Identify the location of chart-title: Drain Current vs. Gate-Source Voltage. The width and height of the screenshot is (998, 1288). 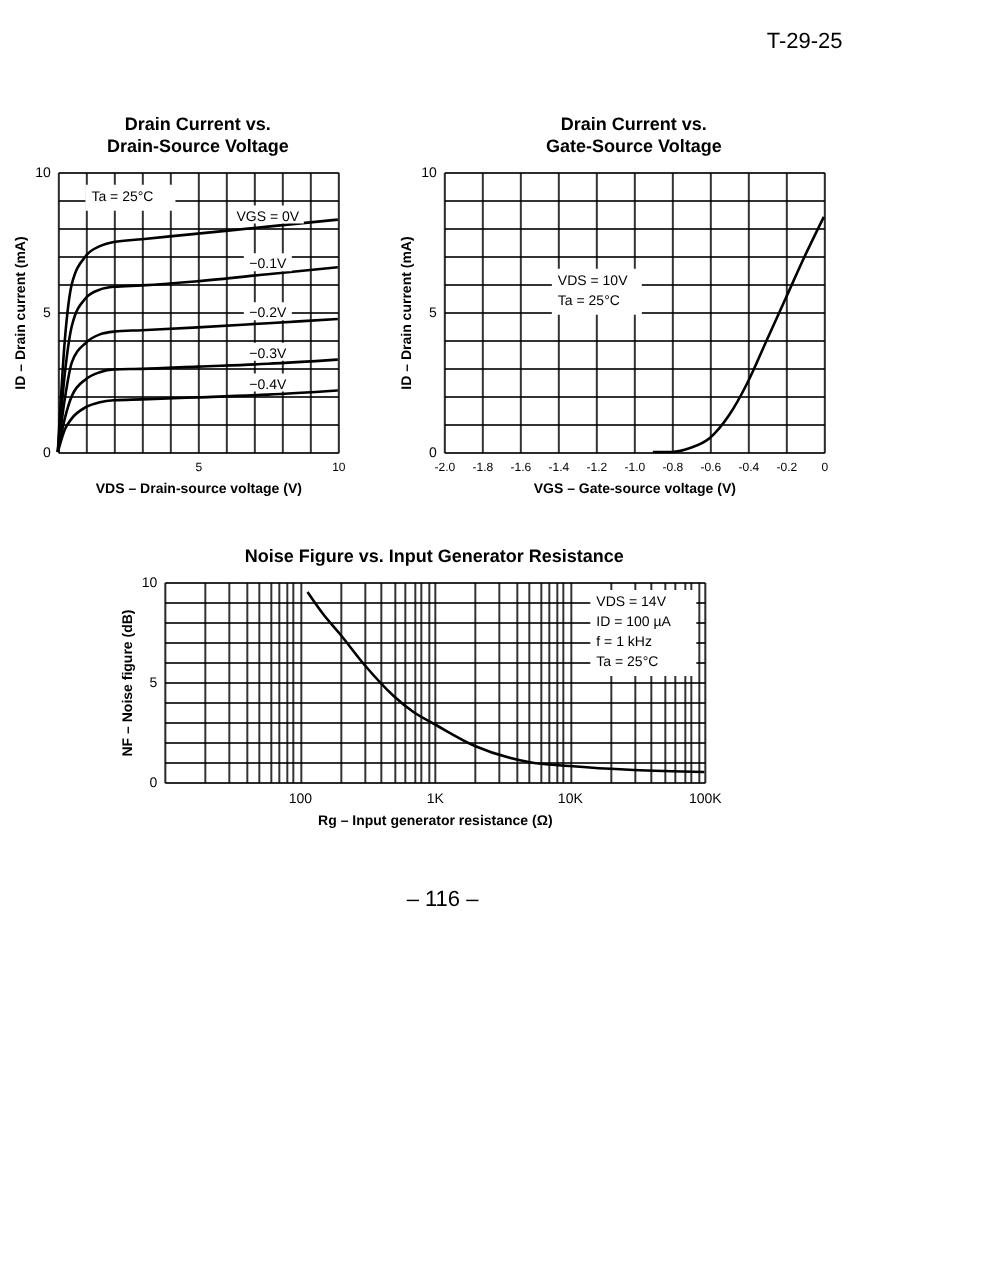
(633, 135).